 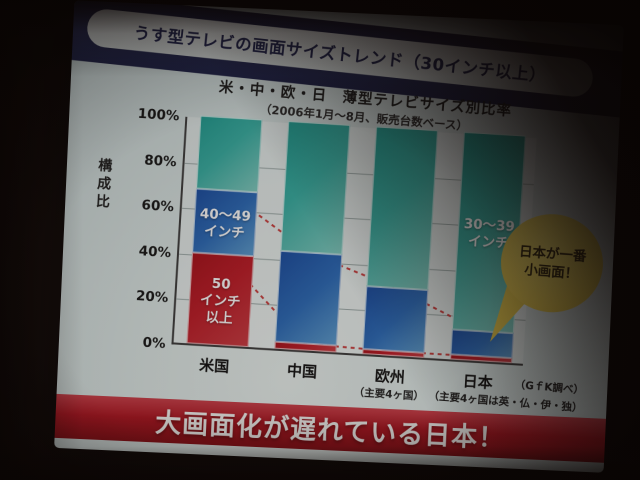 I want to click on callout-balloon: 日本が一番 小画面！, so click(x=552, y=263).